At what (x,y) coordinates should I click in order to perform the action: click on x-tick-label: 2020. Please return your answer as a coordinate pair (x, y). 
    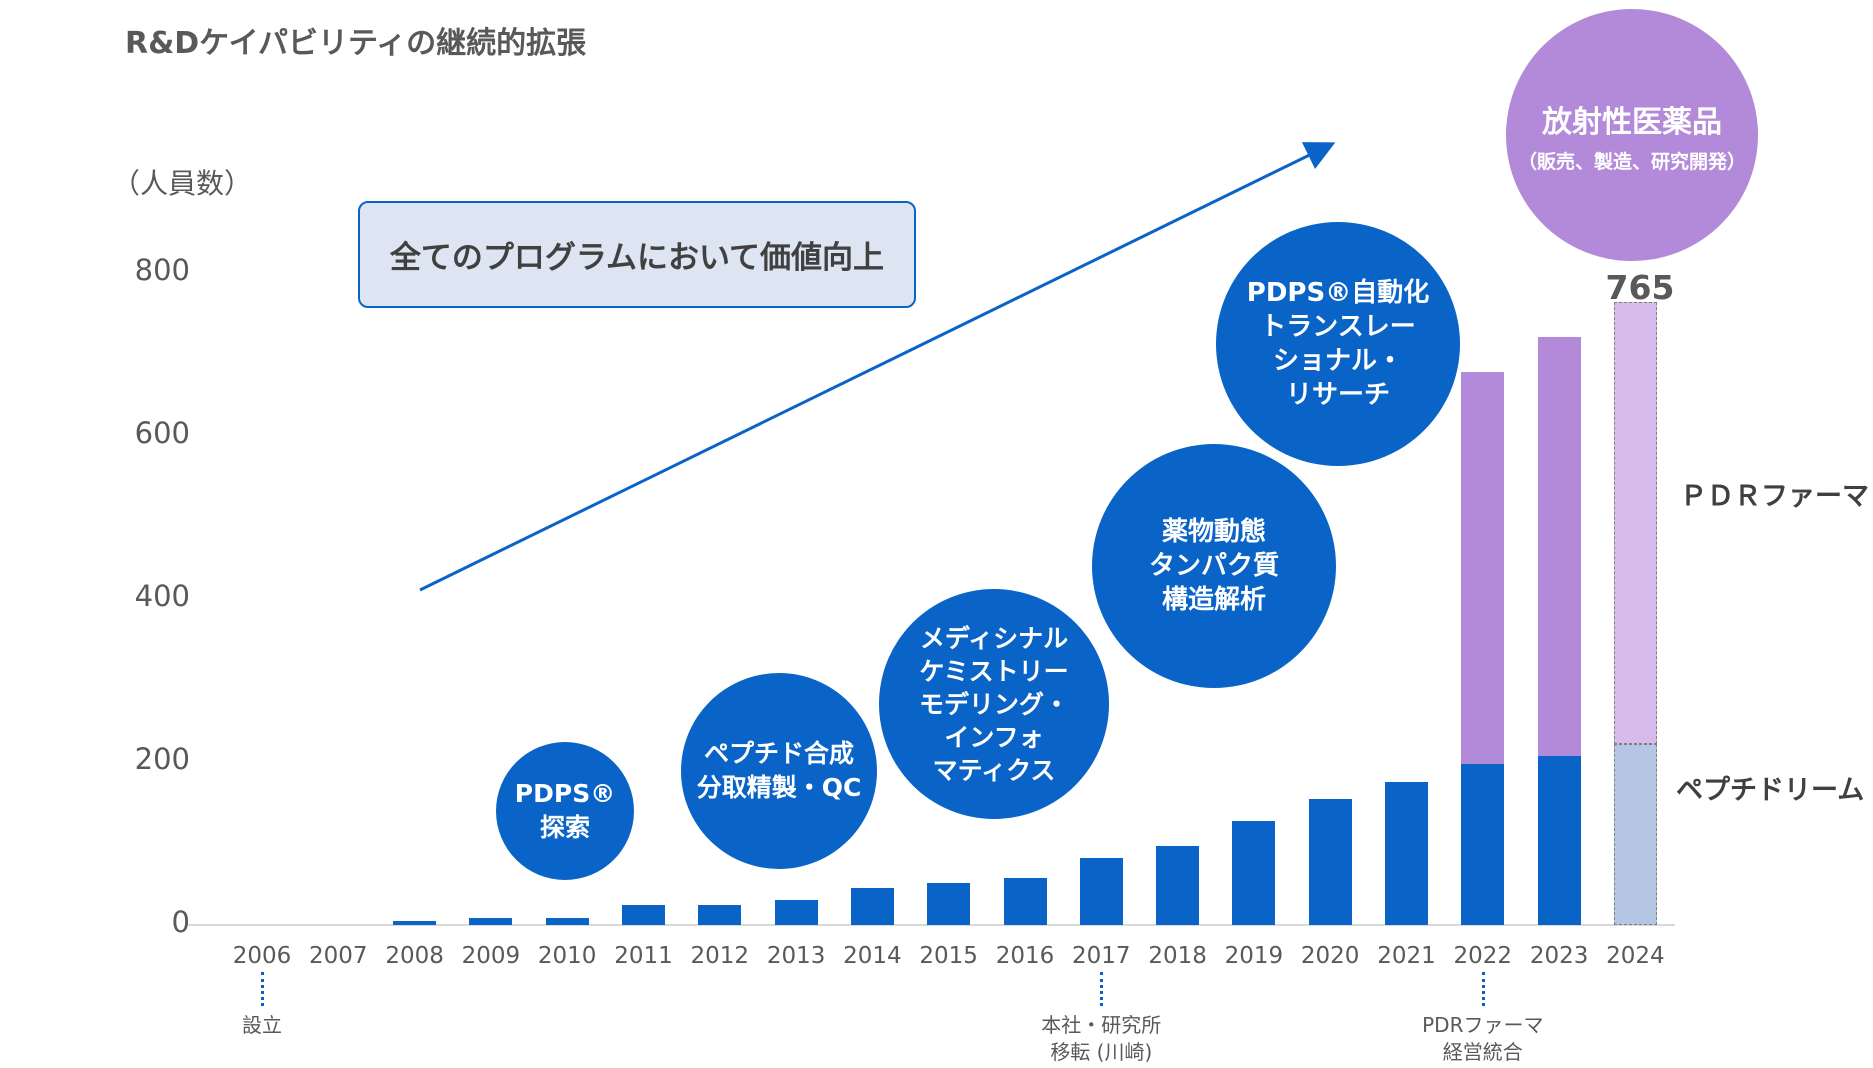
    Looking at the image, I should click on (1330, 956).